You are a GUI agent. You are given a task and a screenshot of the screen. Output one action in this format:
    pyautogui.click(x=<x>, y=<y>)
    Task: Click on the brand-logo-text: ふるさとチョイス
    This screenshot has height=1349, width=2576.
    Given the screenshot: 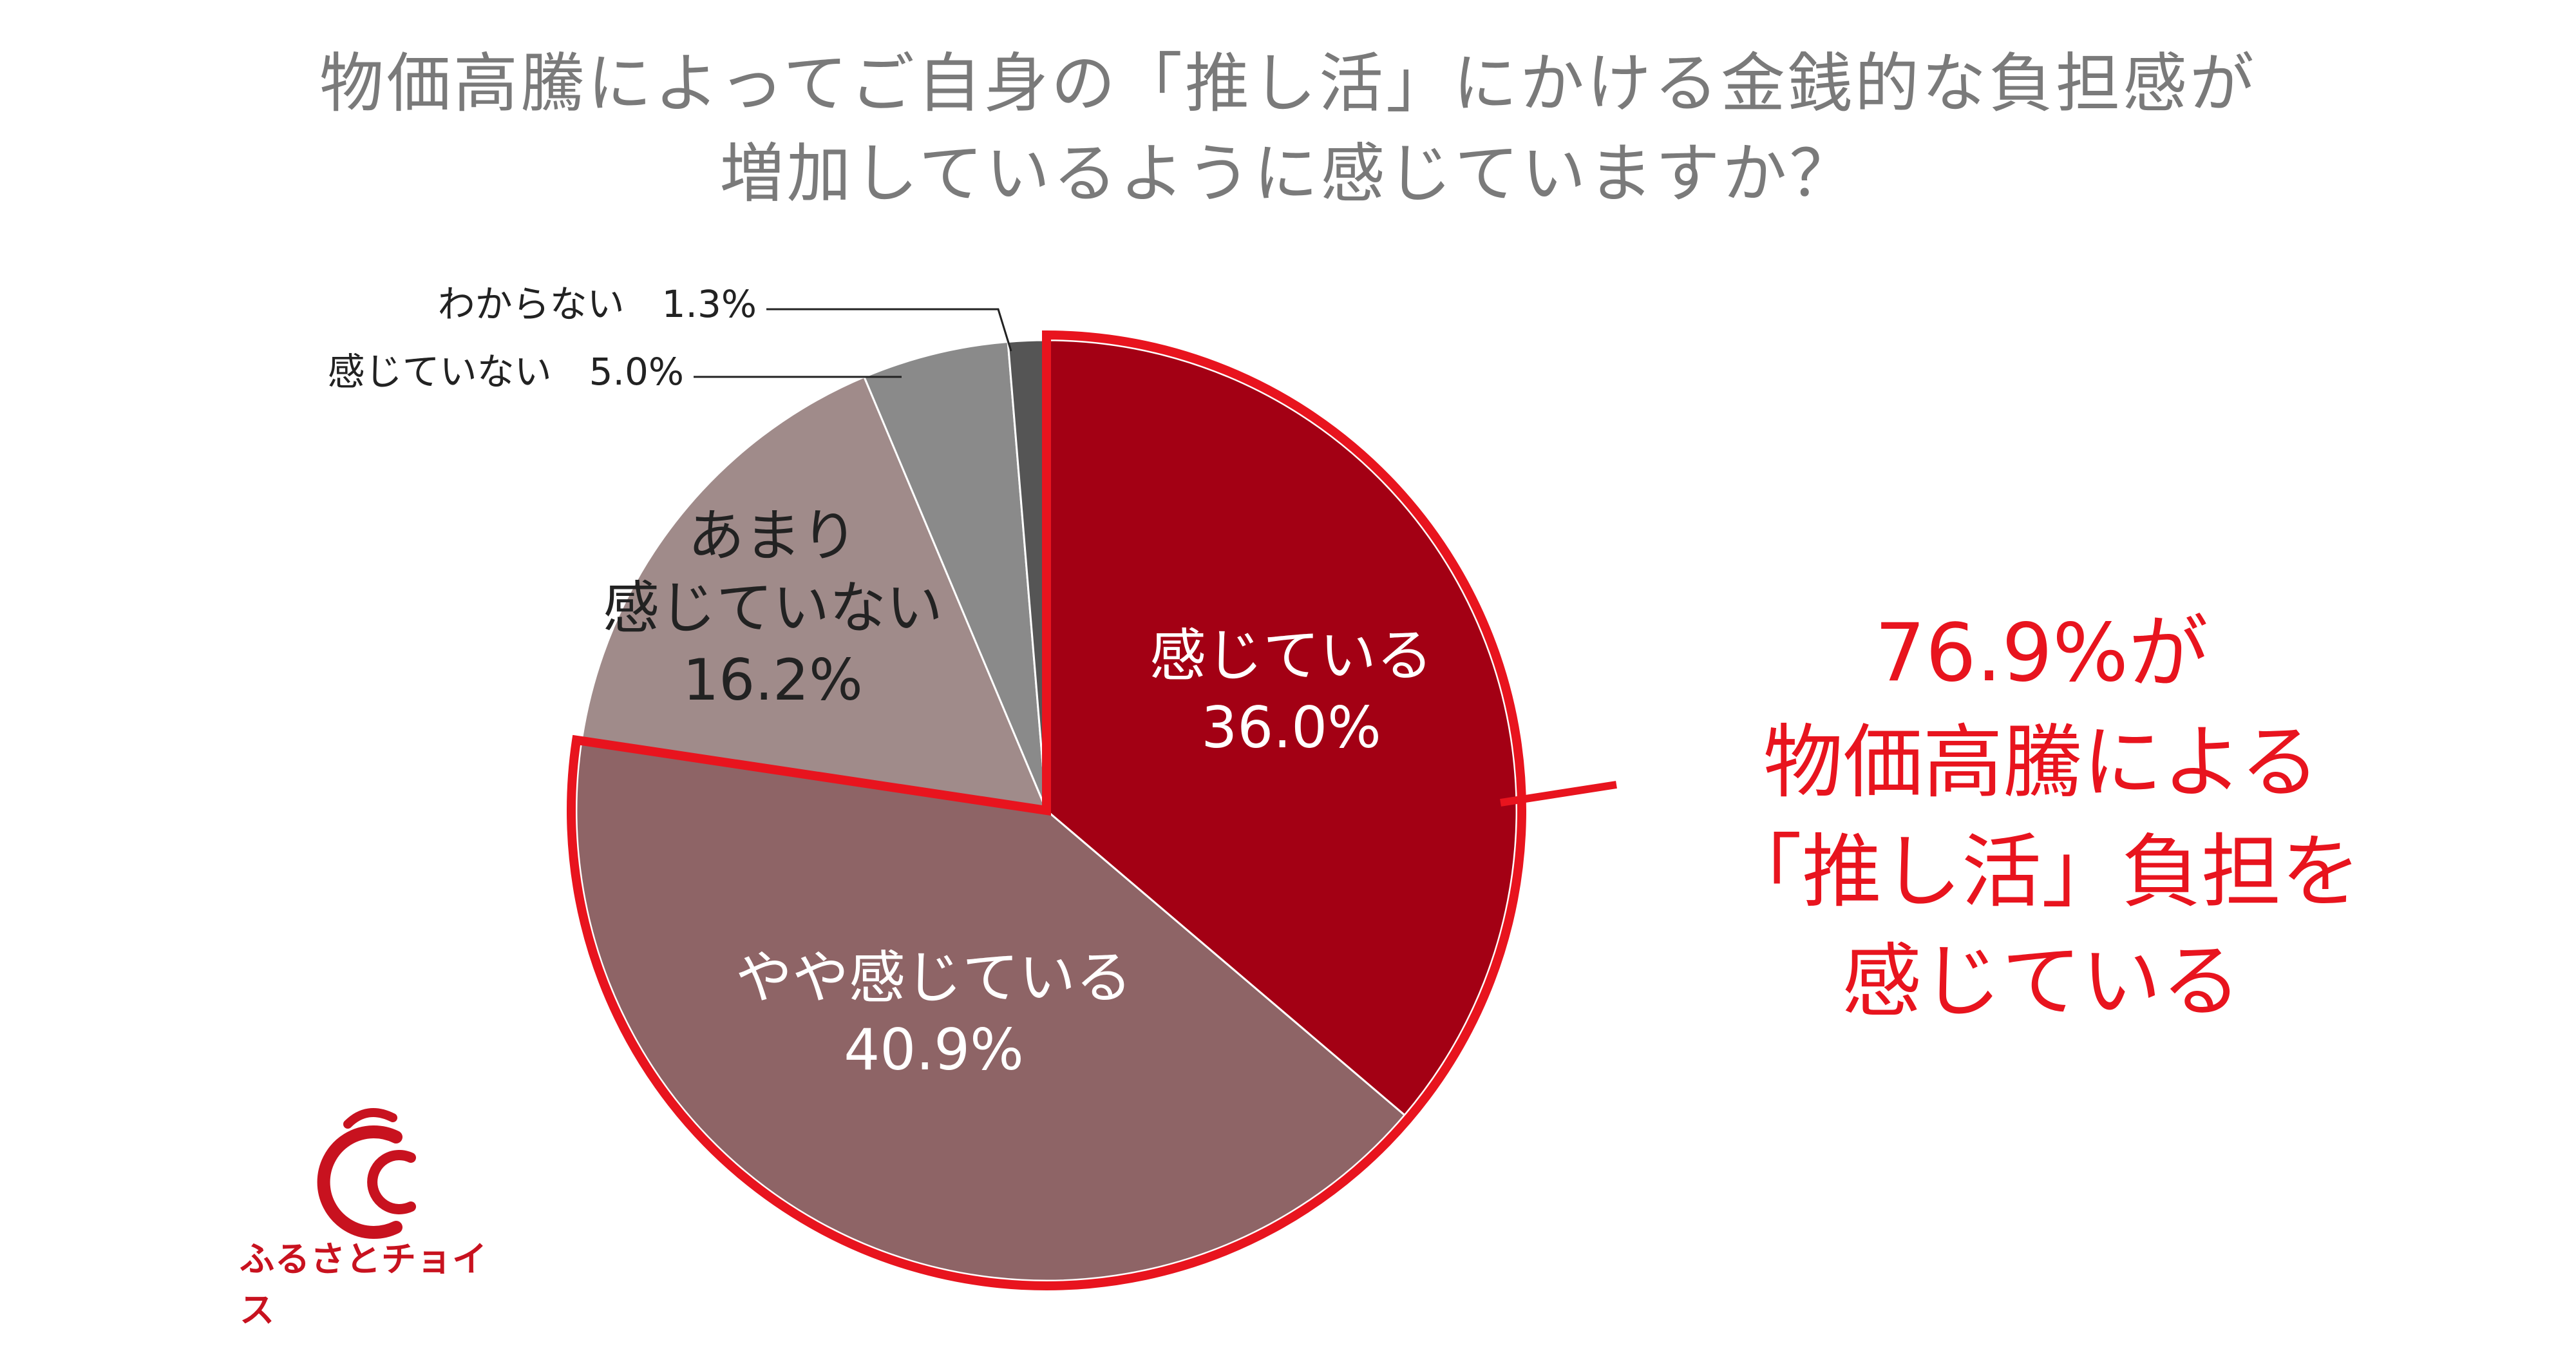 What is the action you would take?
    pyautogui.click(x=364, y=1284)
    